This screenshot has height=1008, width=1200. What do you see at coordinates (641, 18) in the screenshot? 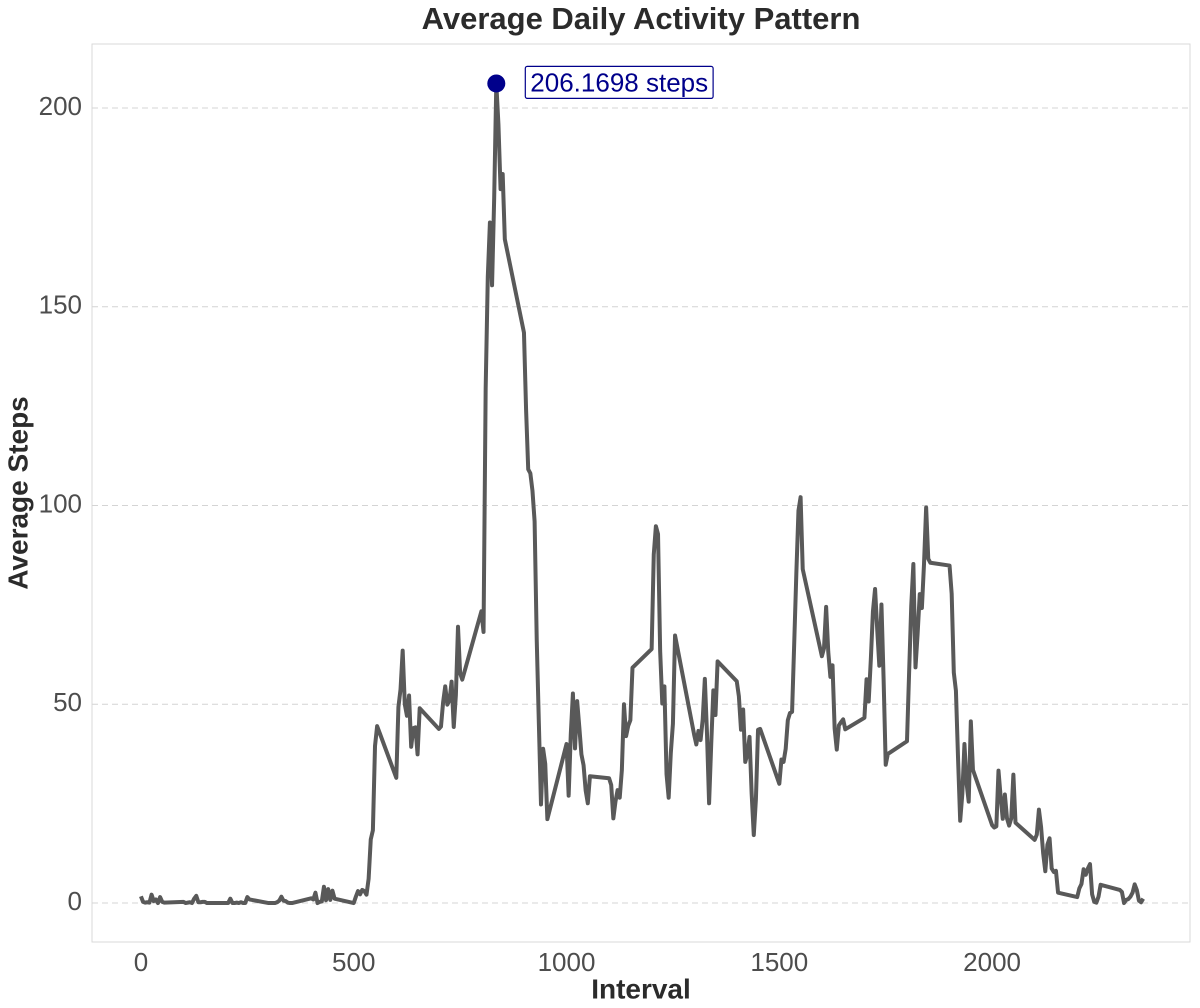
I see `chart-title: Average Daily Activity Pattern` at bounding box center [641, 18].